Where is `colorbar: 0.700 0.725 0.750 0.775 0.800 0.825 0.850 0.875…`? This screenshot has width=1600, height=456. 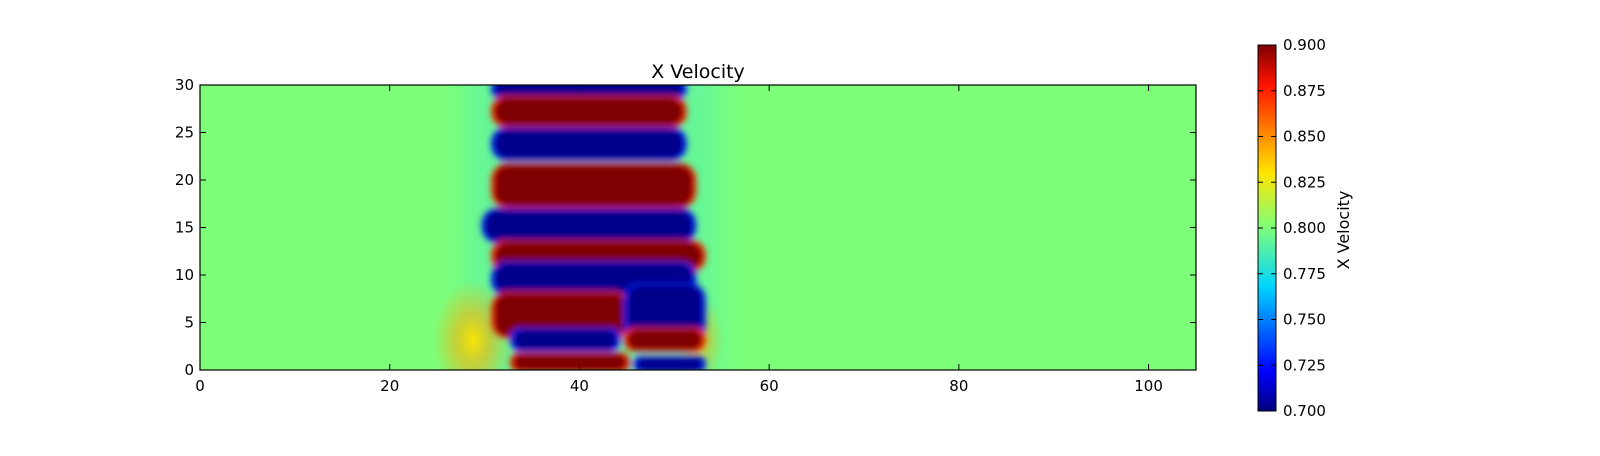
colorbar: 0.700 0.725 0.750 0.775 0.800 0.825 0.850 0.875… is located at coordinates (1305, 228).